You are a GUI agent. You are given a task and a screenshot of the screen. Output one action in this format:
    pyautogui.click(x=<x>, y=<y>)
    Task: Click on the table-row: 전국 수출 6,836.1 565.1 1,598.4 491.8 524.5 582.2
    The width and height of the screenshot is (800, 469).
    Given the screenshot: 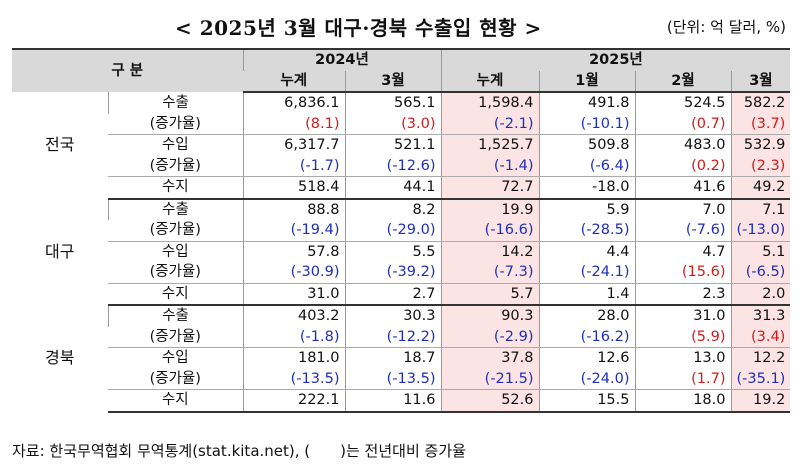 What is the action you would take?
    pyautogui.click(x=401, y=123)
    